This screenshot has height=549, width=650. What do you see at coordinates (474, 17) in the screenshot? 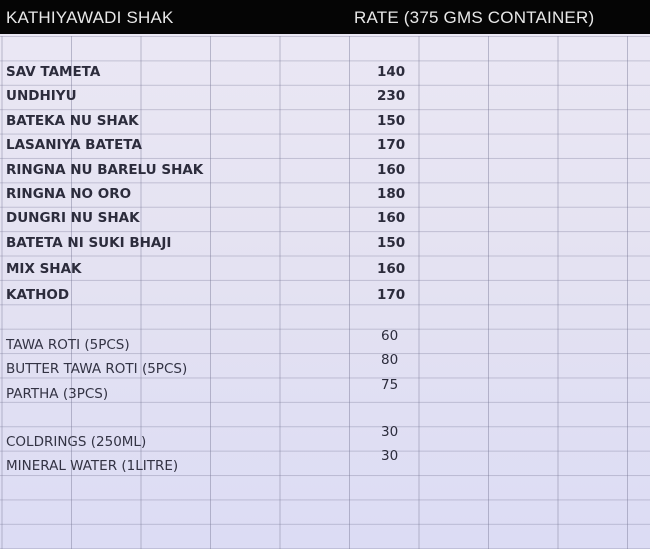
I see `rate-column-header: RATE (375 GMS CONTAINER)` at bounding box center [474, 17].